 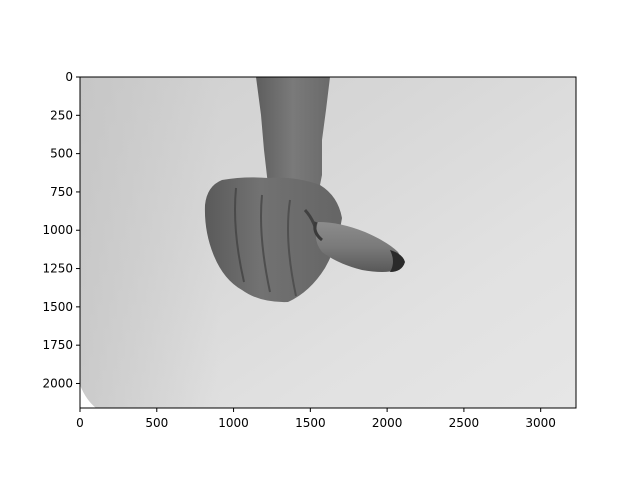 What do you see at coordinates (293, 131) in the screenshot?
I see `arm` at bounding box center [293, 131].